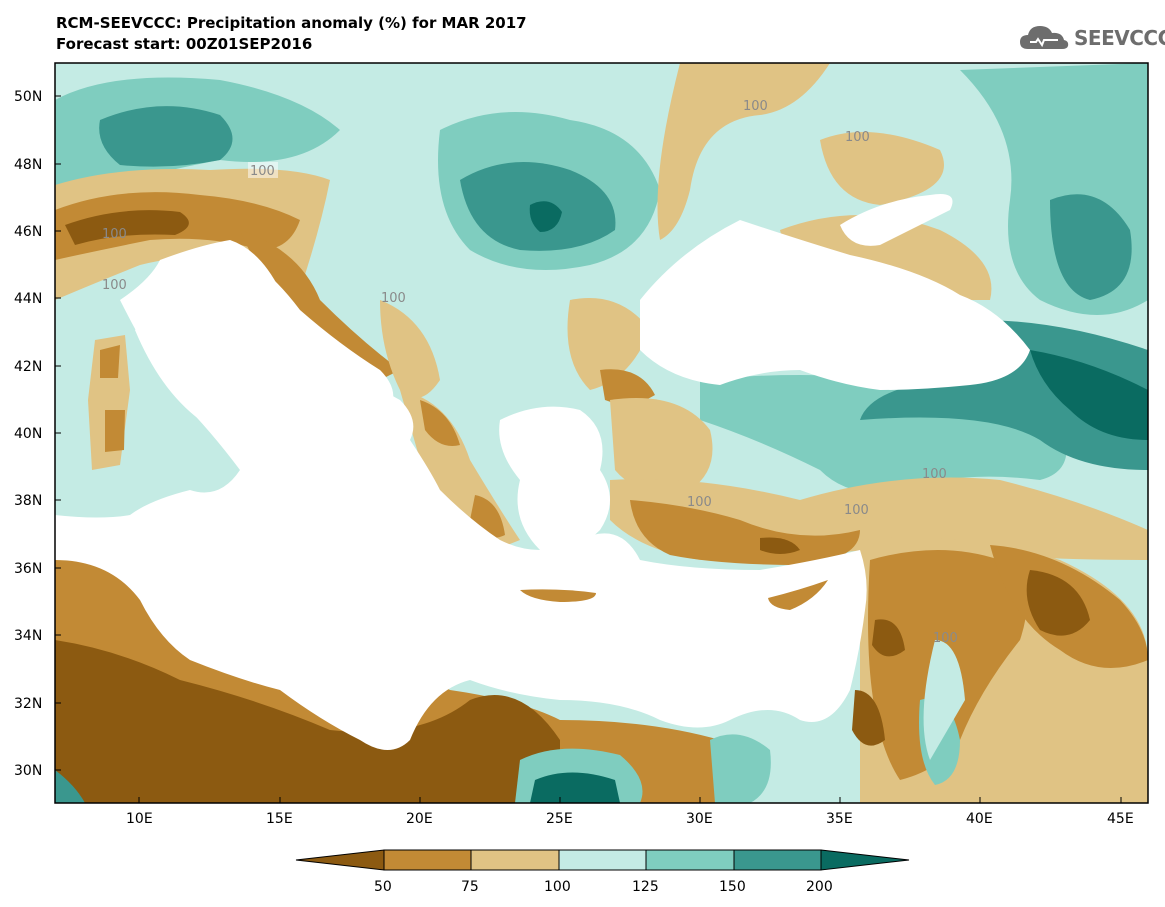 The image size is (1165, 907). Describe the element at coordinates (70, 786) in the screenshot. I see `teal-corner-sw` at that location.